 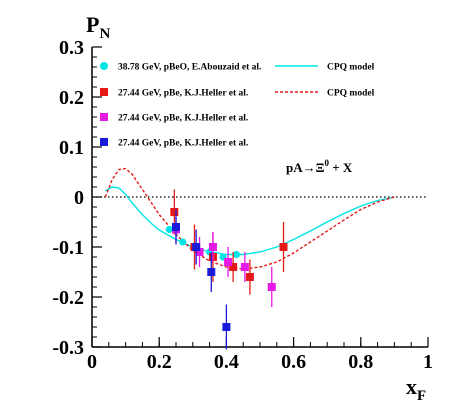 What do you see at coordinates (71, 98) in the screenshot?
I see `y-tick-label: 0.2` at bounding box center [71, 98].